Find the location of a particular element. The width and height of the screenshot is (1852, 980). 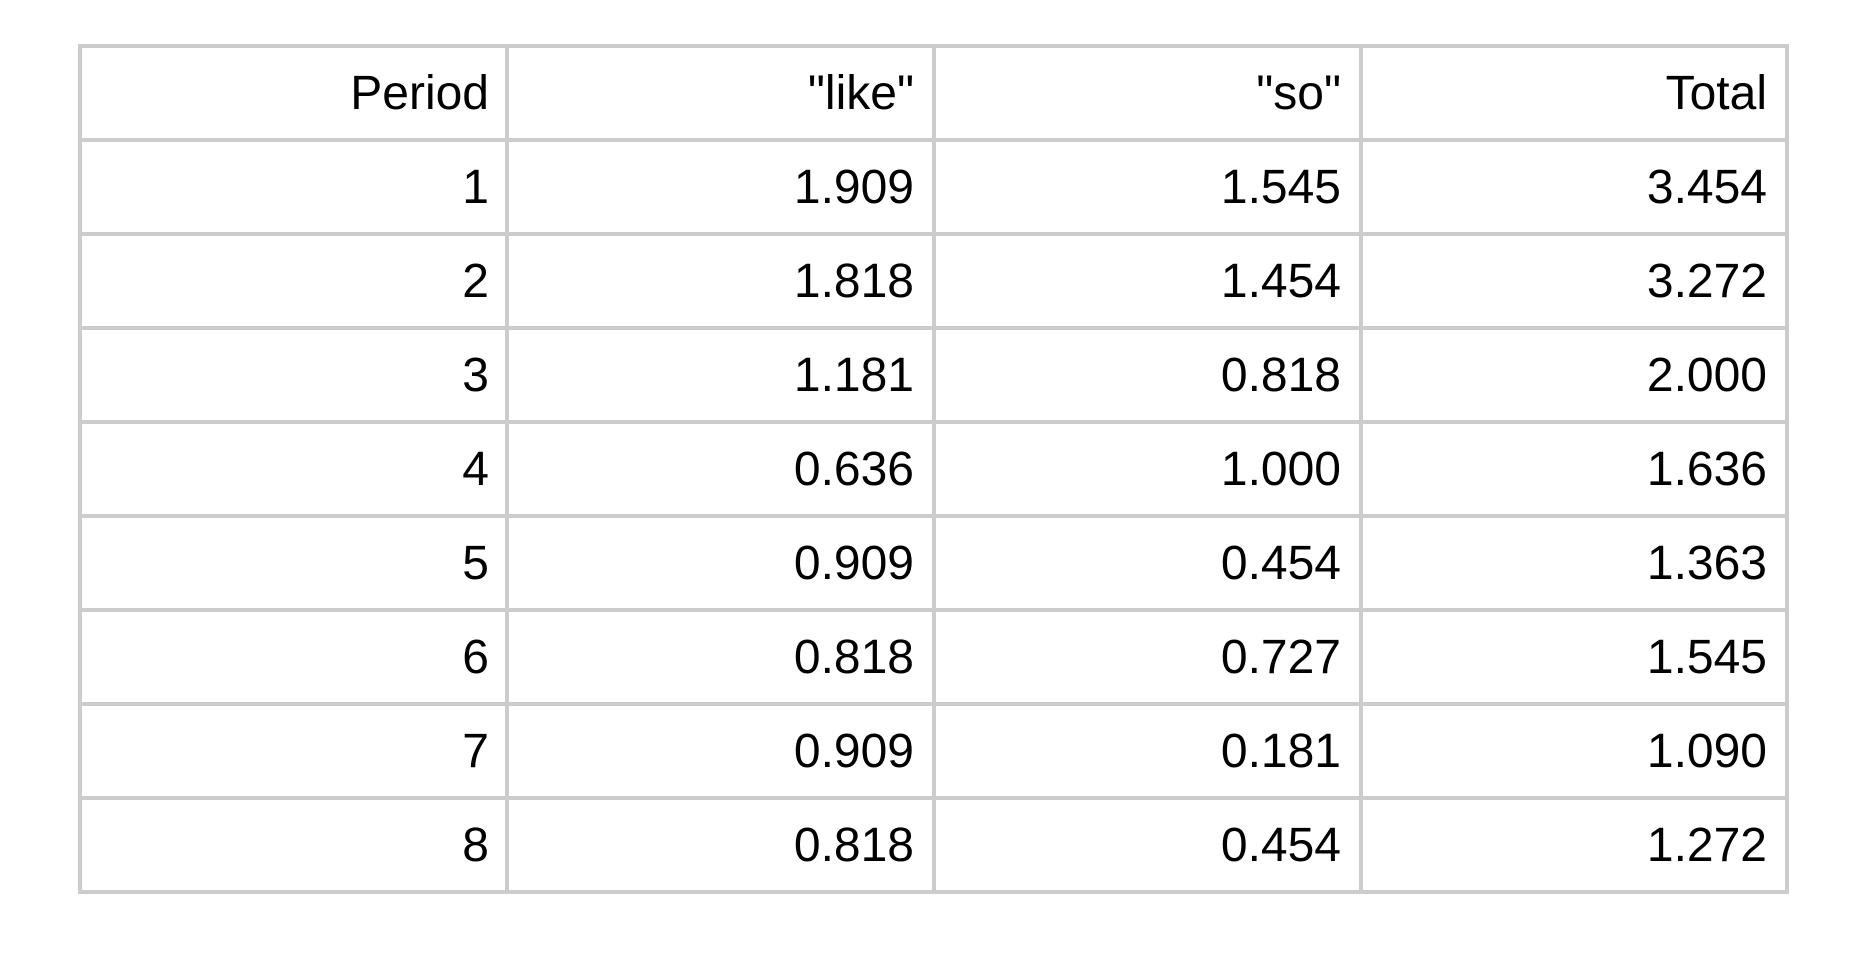

cell-so: 1.454 is located at coordinates (1147, 281).